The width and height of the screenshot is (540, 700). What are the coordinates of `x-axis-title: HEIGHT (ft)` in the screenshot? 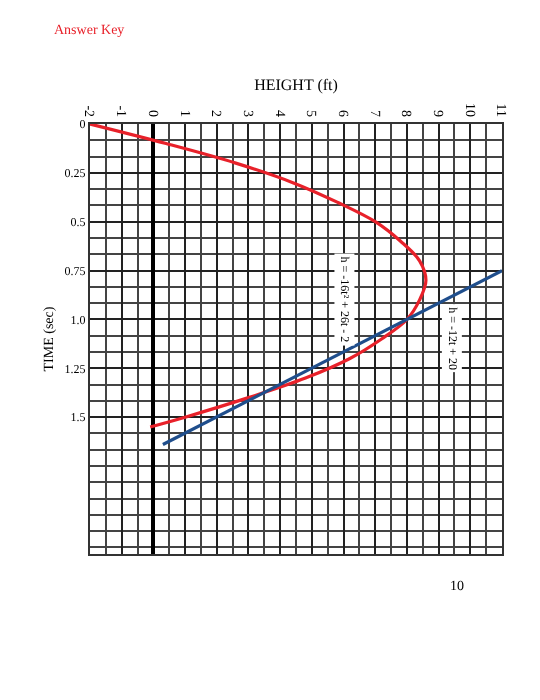 It's located at (296, 85).